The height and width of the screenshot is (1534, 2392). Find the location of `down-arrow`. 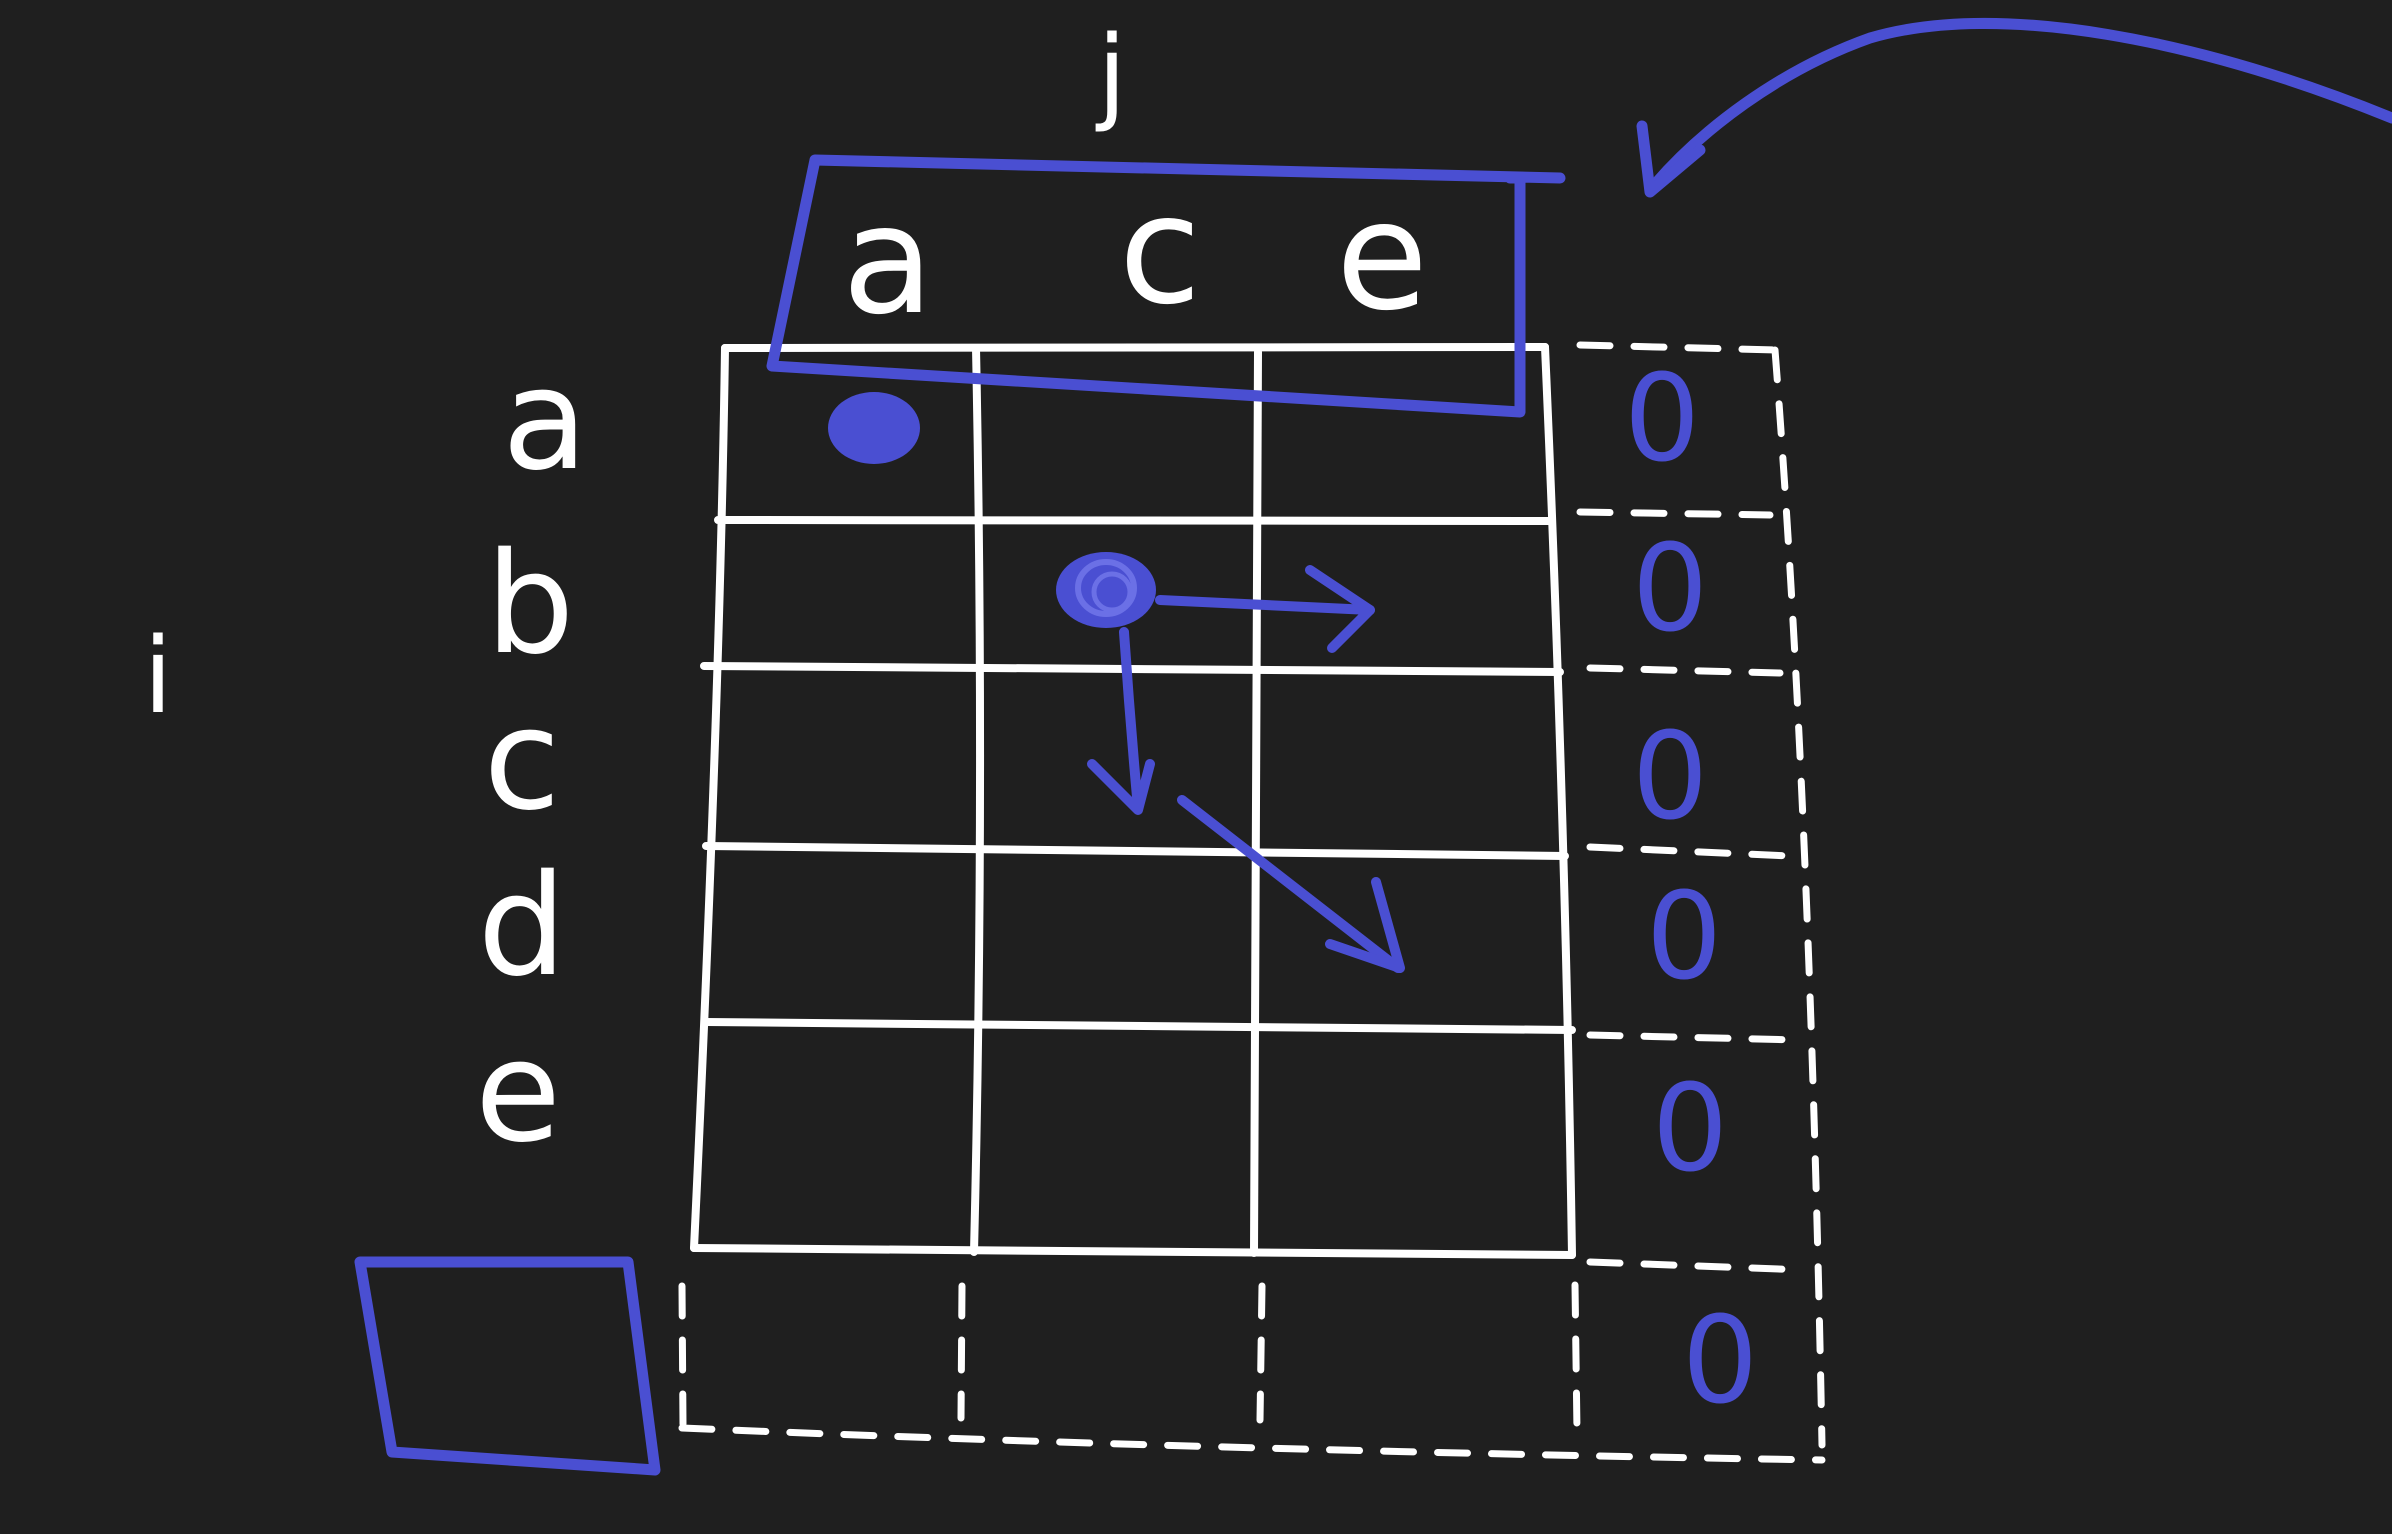

down-arrow is located at coordinates (1131, 720).